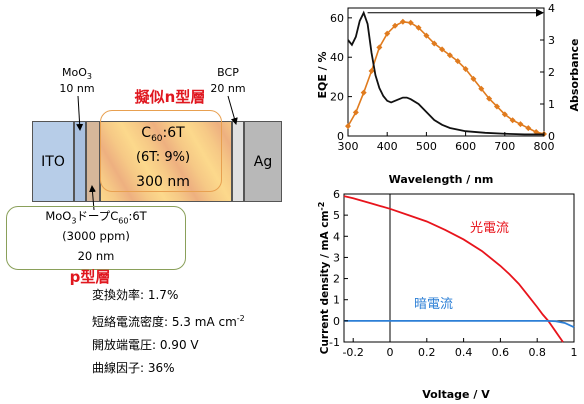 The image size is (584, 404). What do you see at coordinates (336, 300) in the screenshot?
I see `jv-ytick-label: 1` at bounding box center [336, 300].